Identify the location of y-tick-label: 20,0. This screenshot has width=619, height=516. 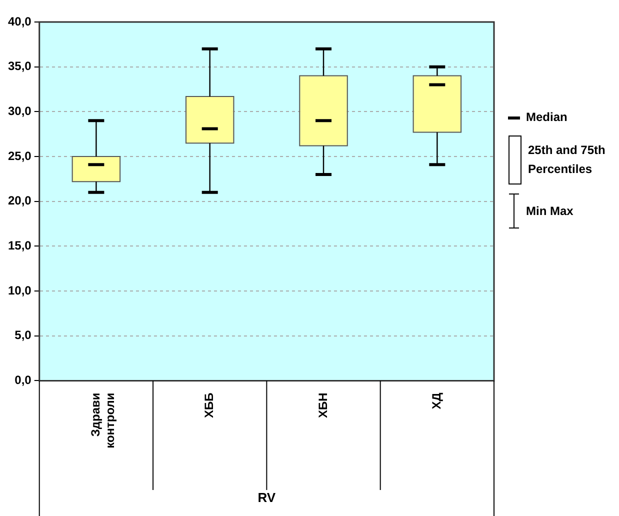
(20, 201).